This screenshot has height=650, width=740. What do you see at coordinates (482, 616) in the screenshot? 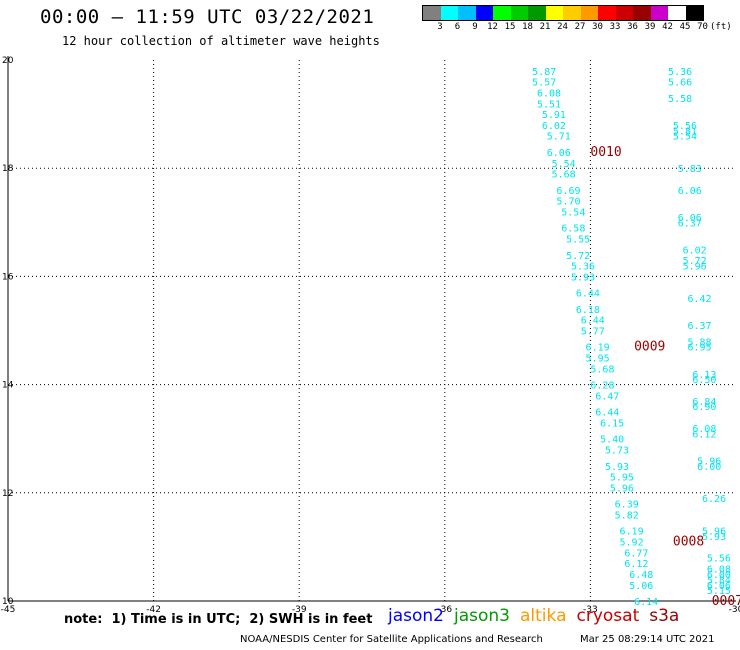
I see `satellite-jason3: jason3` at bounding box center [482, 616].